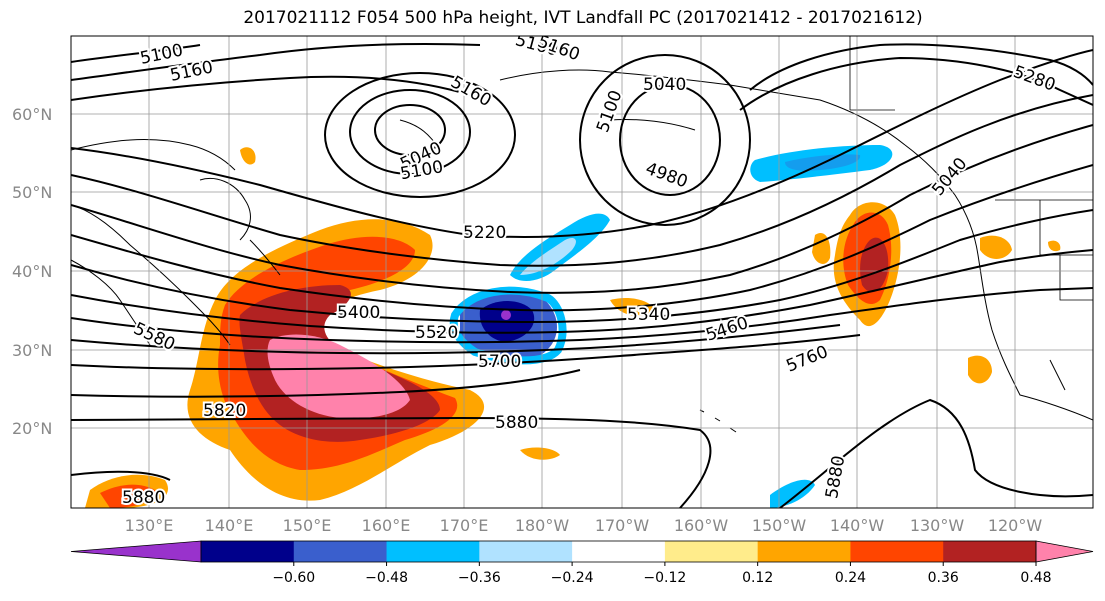  I want to click on colorbar-tick-label: 0.12, so click(757, 578).